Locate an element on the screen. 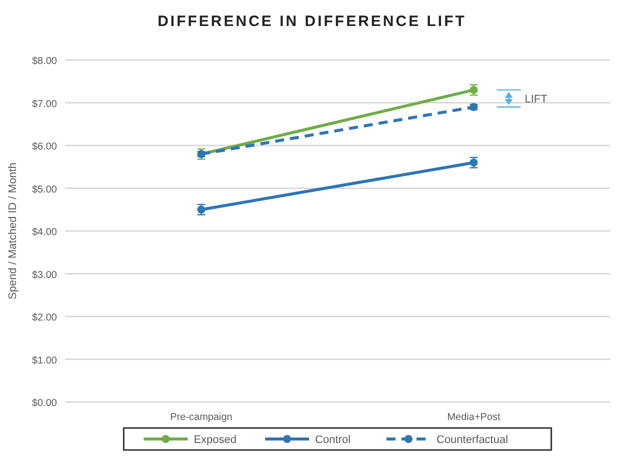  y-tick-label: $8.00 is located at coordinates (45, 61).